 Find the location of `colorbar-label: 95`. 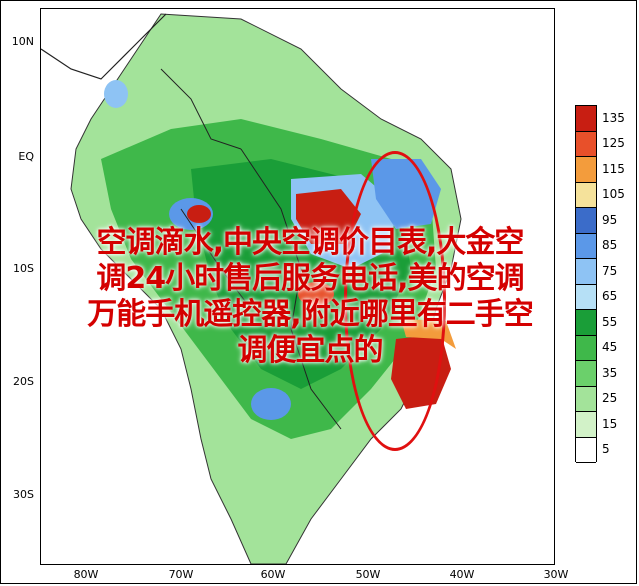

colorbar-label: 95 is located at coordinates (610, 219).